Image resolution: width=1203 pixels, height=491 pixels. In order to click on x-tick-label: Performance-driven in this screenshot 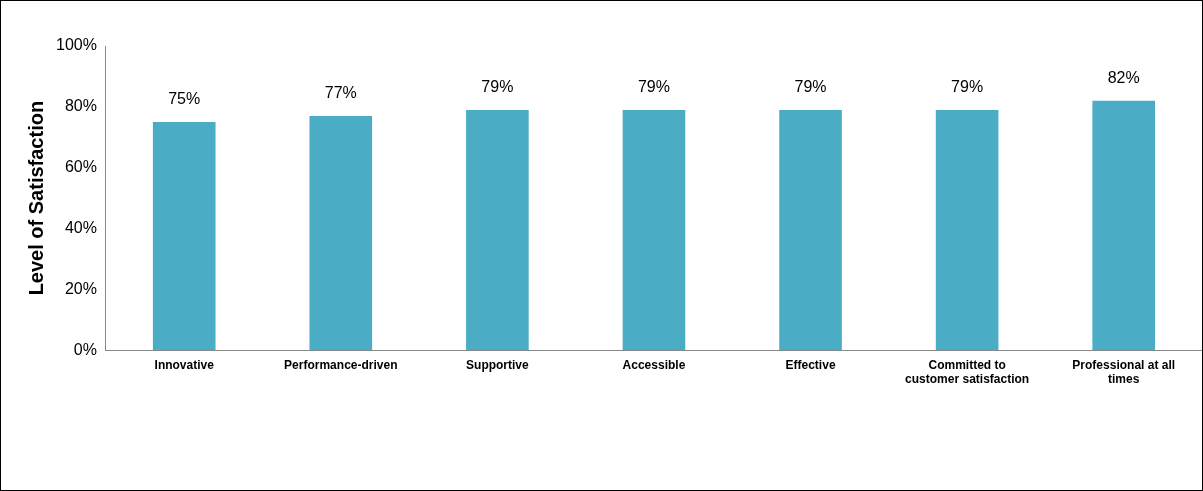, I will do `click(341, 364)`.